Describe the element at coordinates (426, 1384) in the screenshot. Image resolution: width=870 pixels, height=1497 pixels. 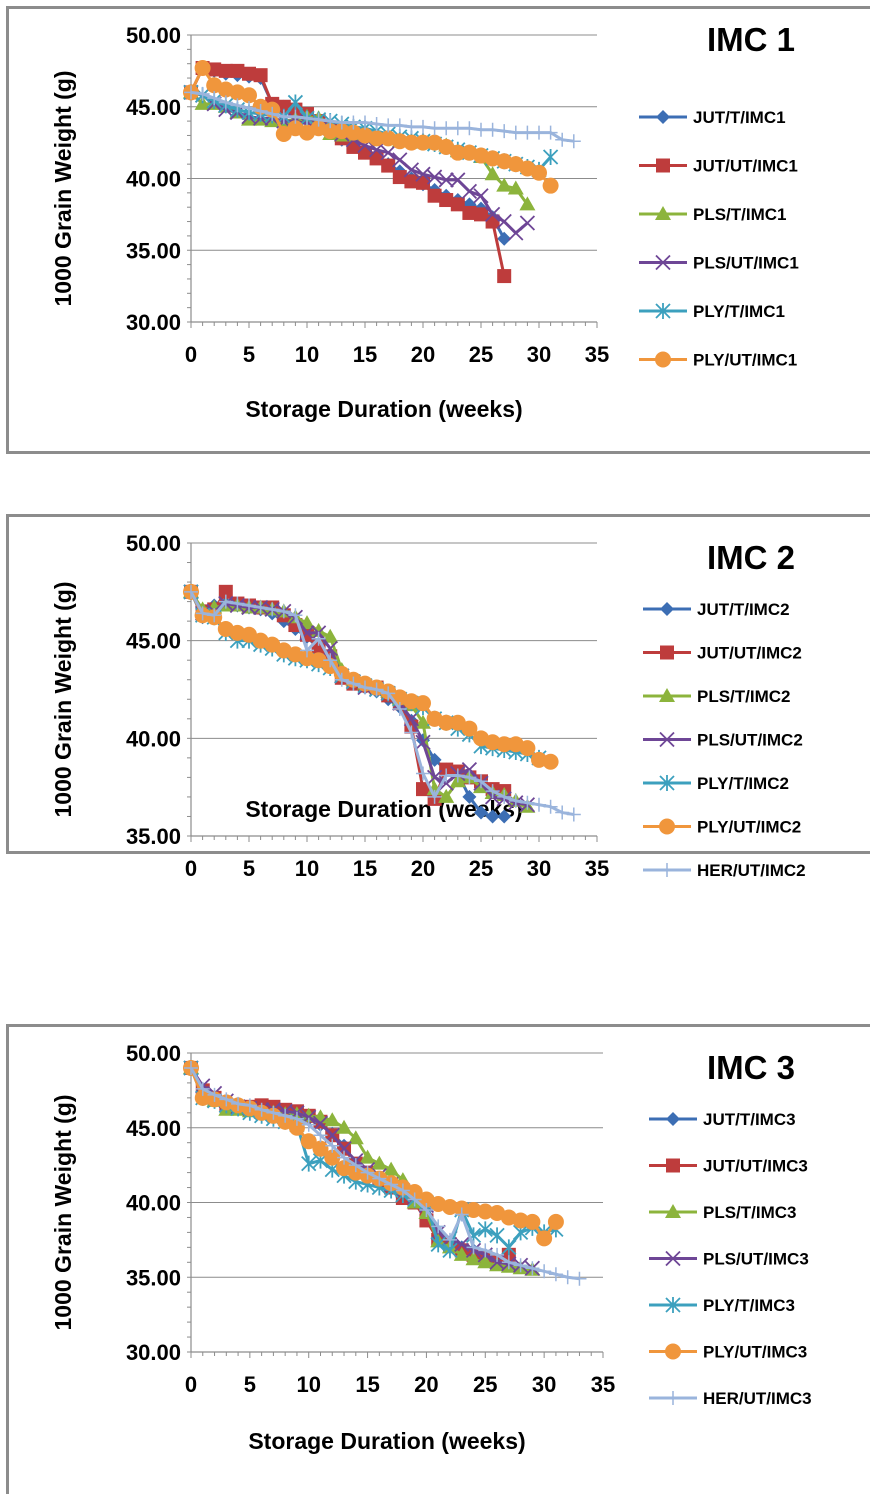
I see `x-tick-label: 20` at that location.